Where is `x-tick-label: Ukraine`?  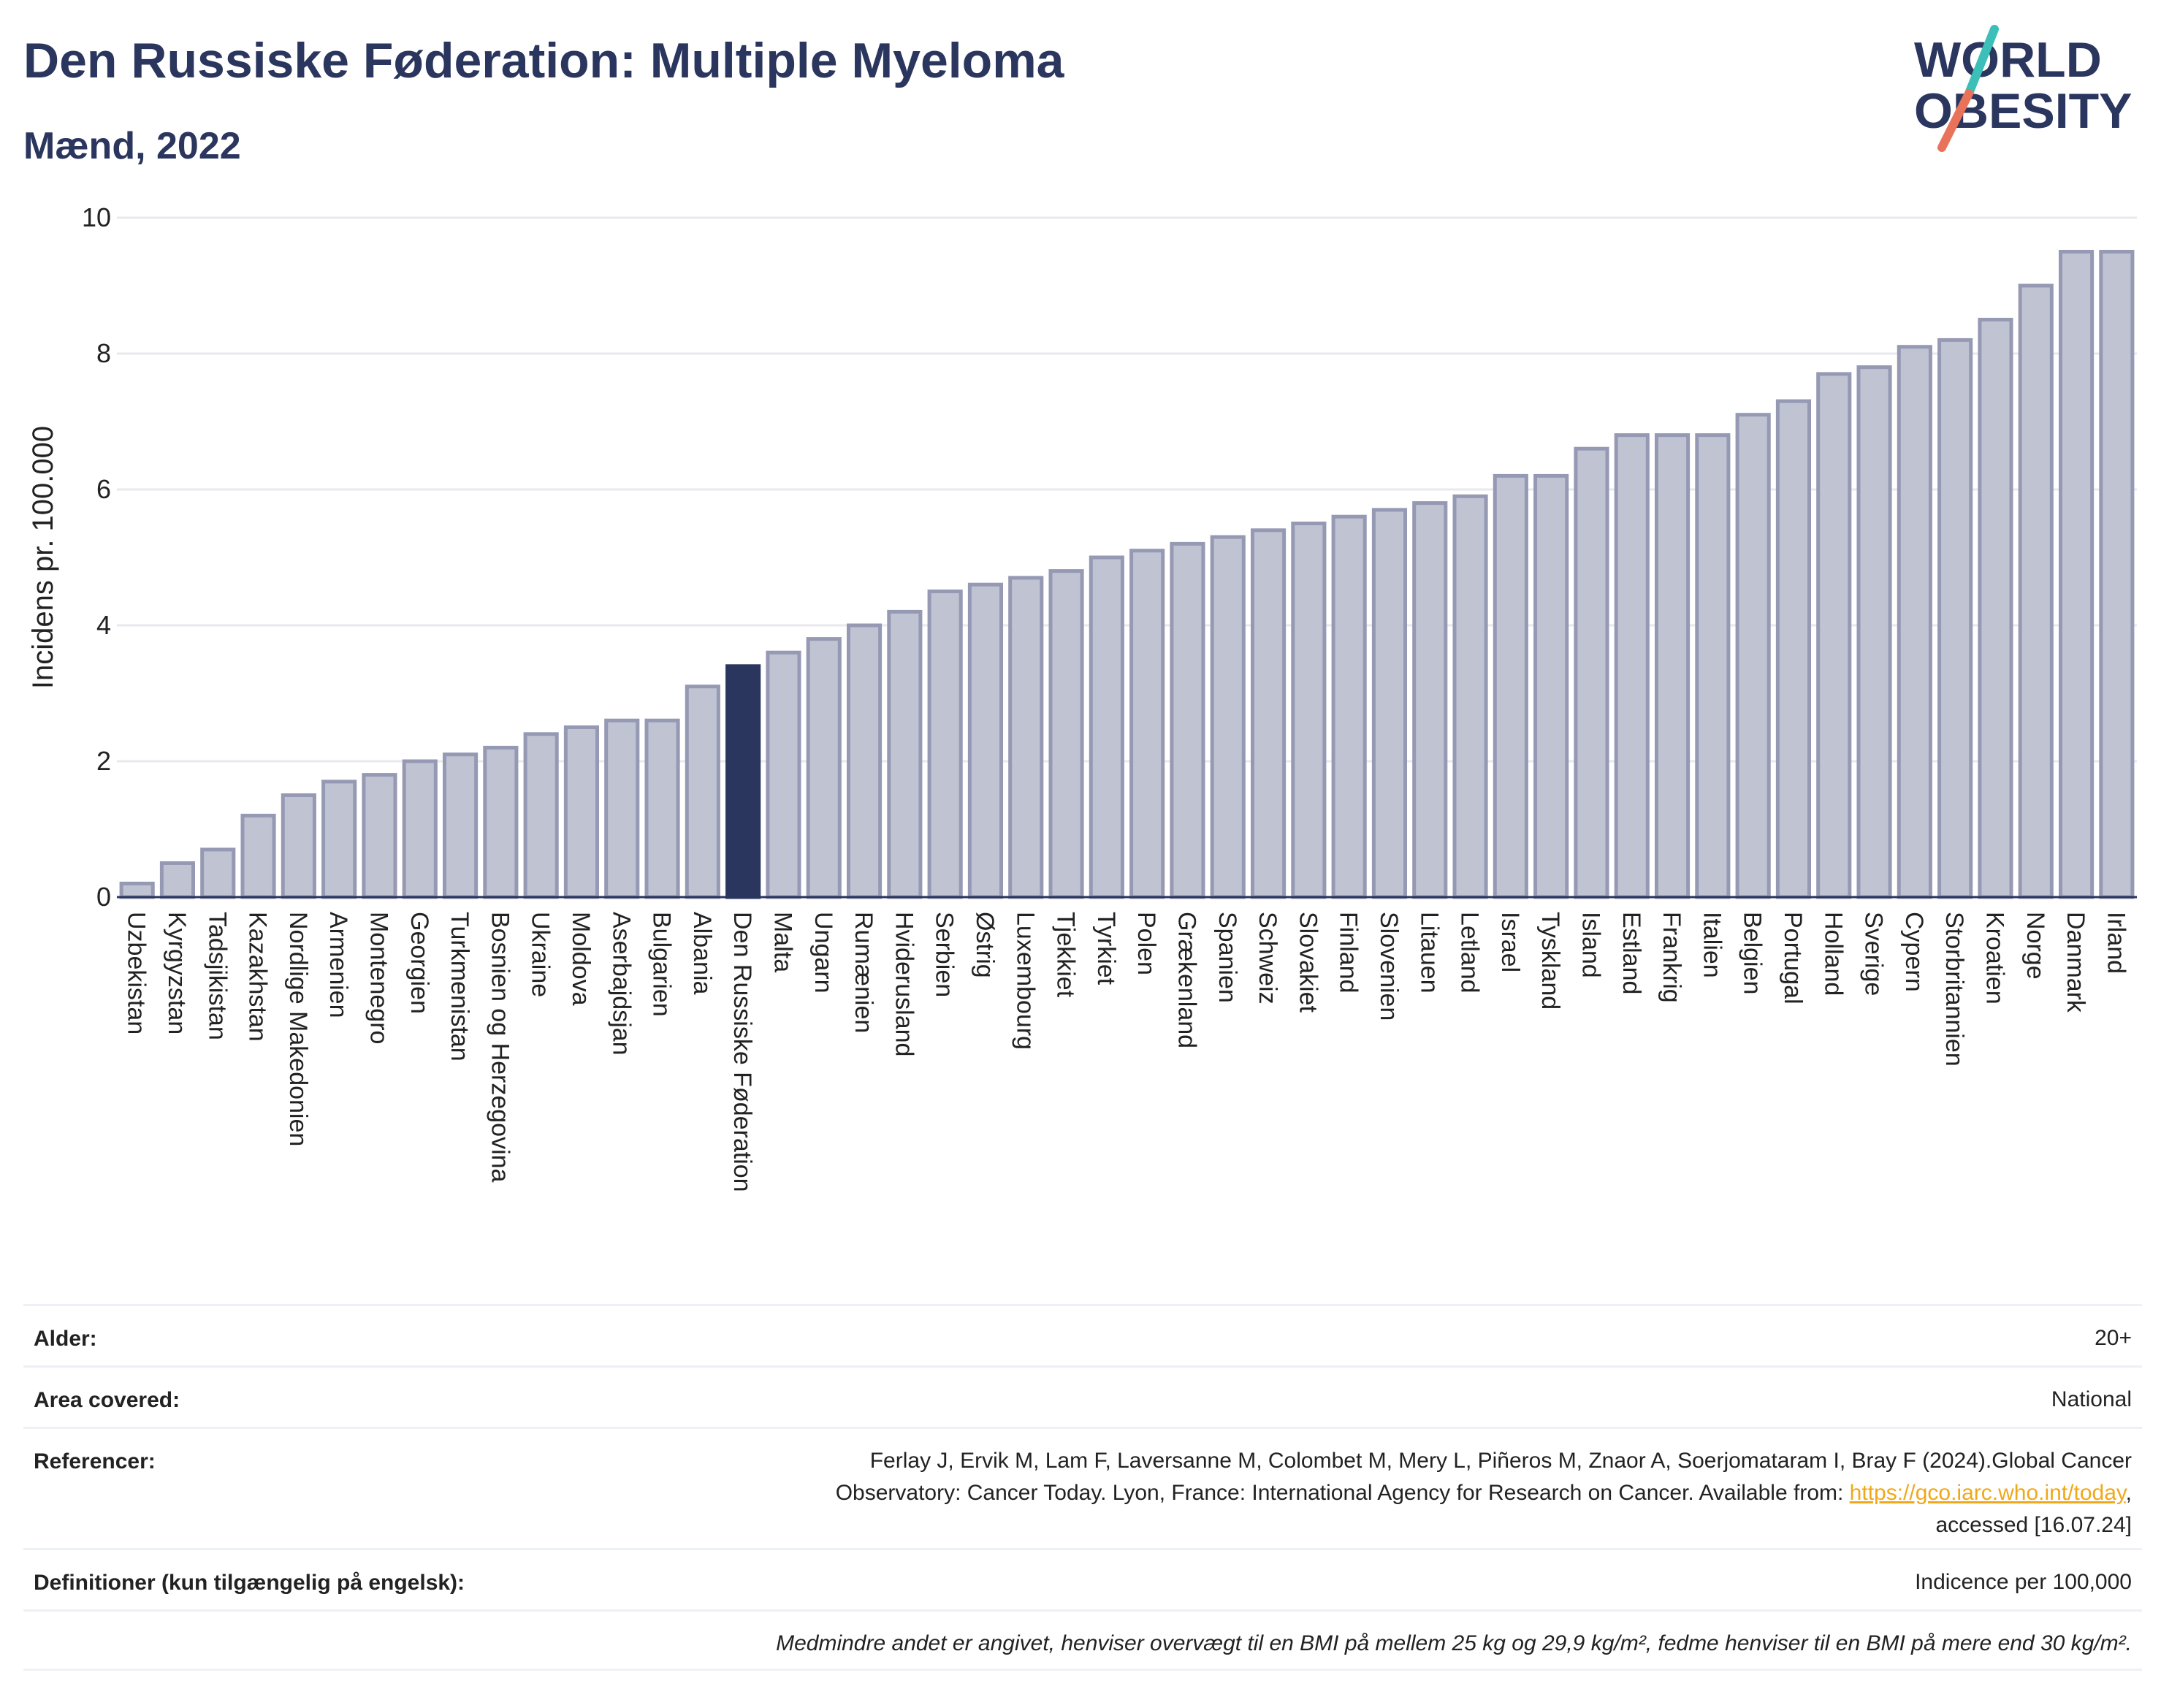
x-tick-label: Ukraine is located at coordinates (541, 954).